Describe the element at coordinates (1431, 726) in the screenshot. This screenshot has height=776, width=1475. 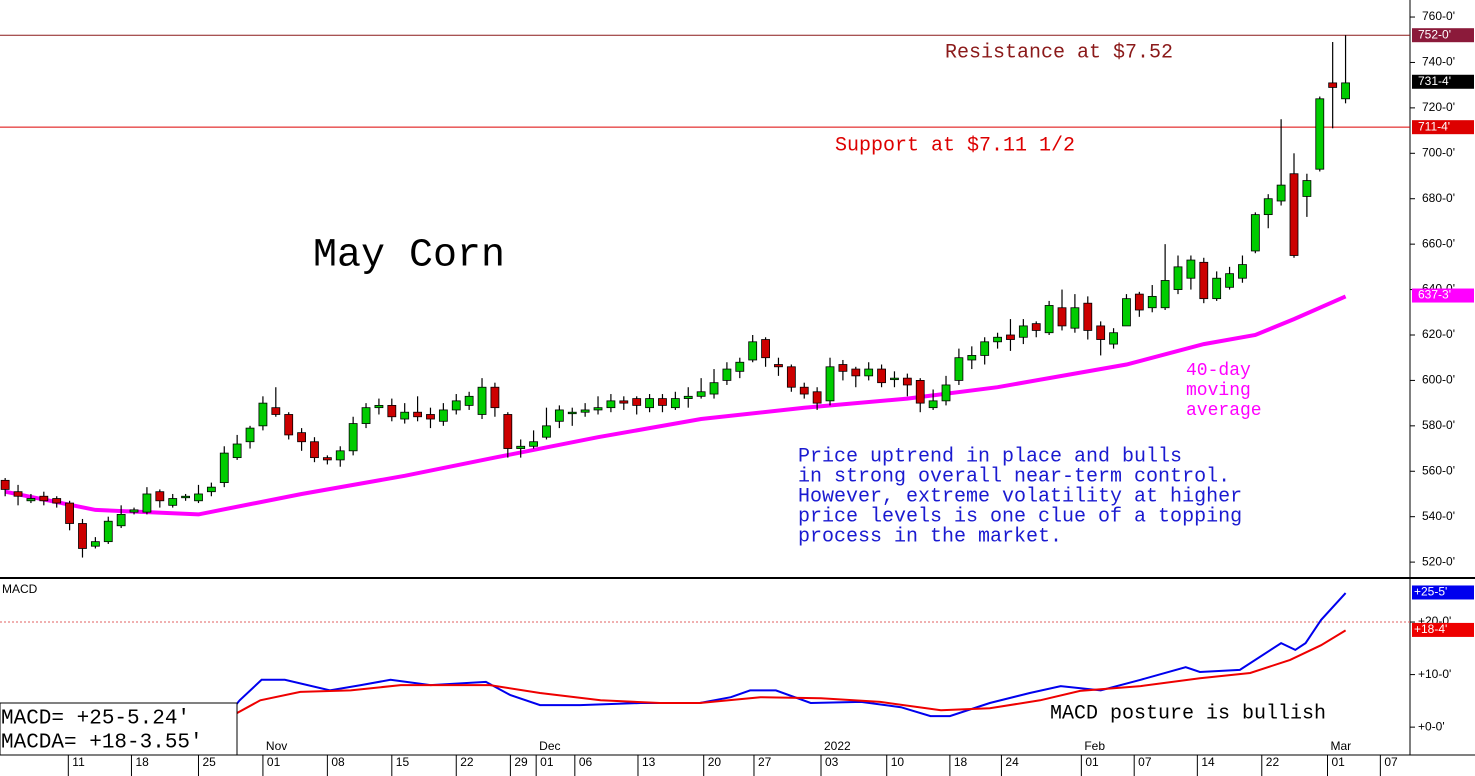
I see `y-tick-label: +0-0'` at that location.